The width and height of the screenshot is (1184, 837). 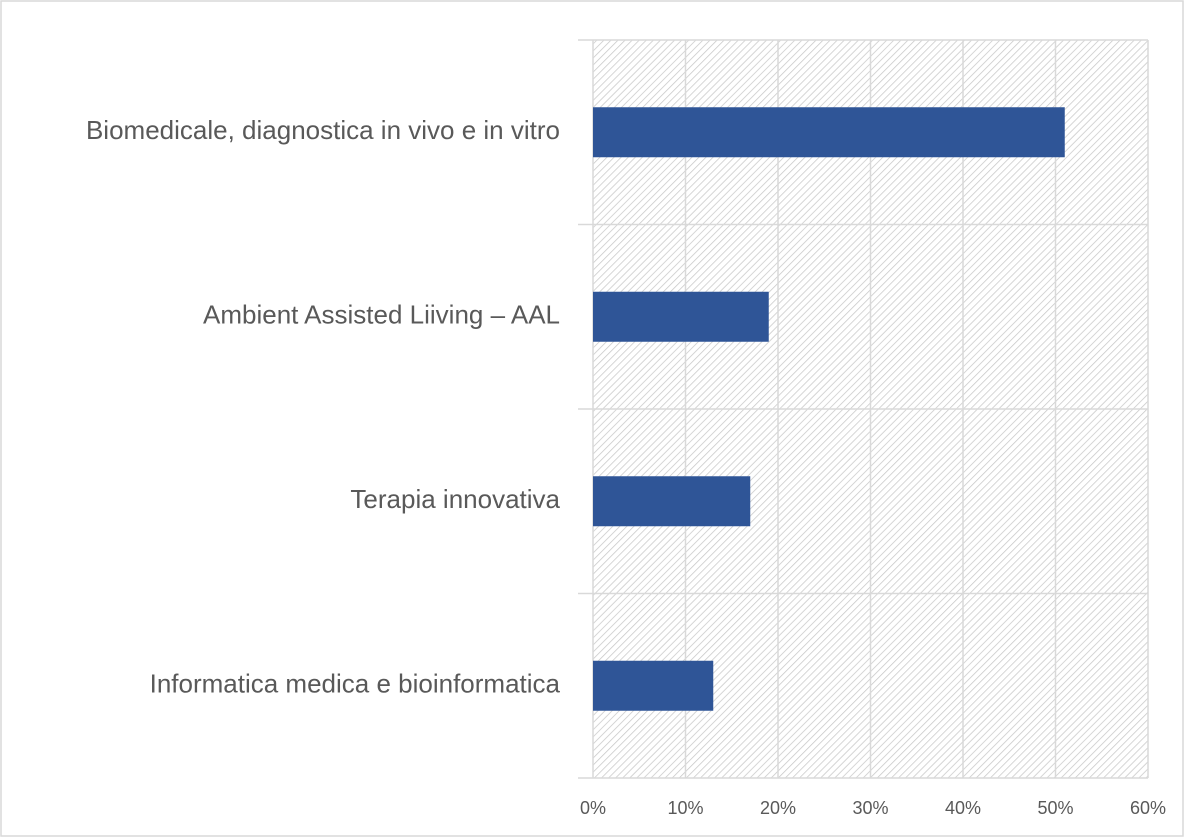 What do you see at coordinates (455, 499) in the screenshot?
I see `y-tick-label: Terapia innovativa` at bounding box center [455, 499].